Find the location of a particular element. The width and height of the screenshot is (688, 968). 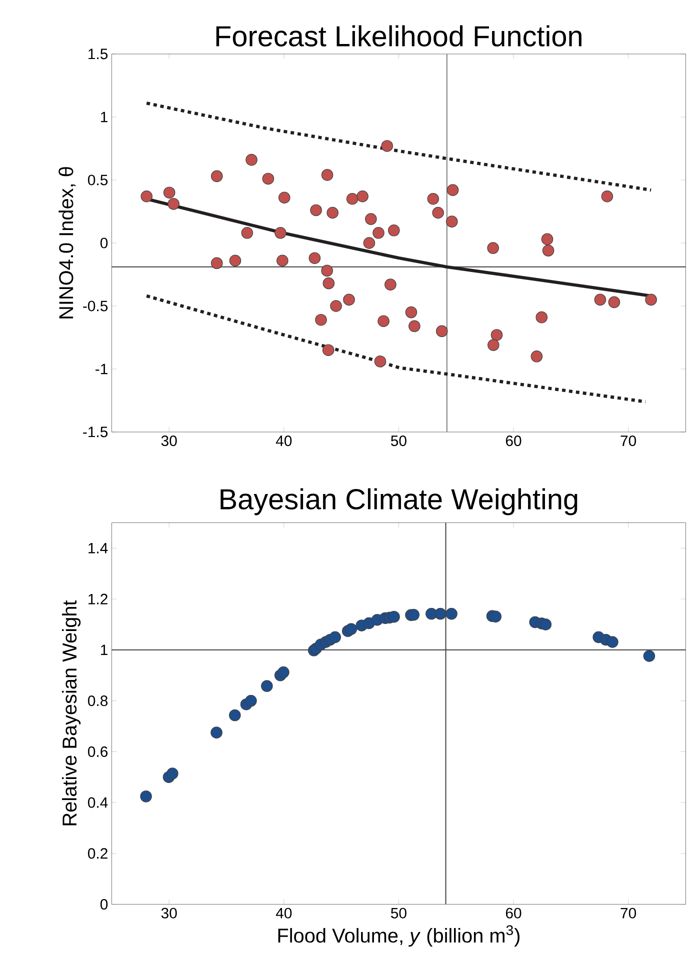

y-tick-label: 0.4 is located at coordinates (98, 802).